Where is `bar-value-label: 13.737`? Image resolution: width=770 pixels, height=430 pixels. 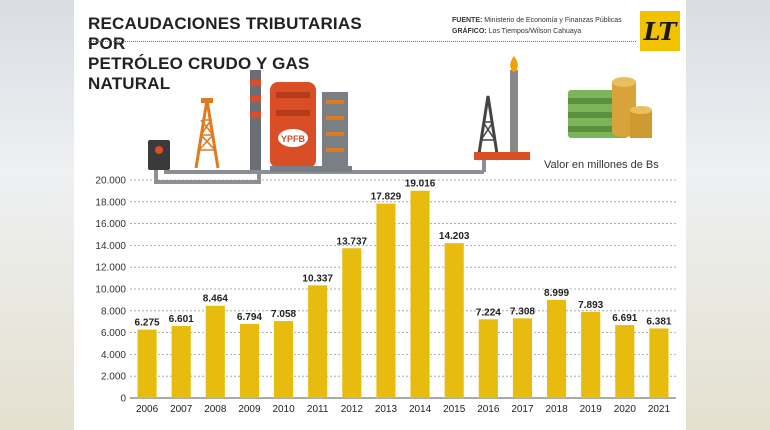
bar-value-label: 13.737 is located at coordinates (352, 241).